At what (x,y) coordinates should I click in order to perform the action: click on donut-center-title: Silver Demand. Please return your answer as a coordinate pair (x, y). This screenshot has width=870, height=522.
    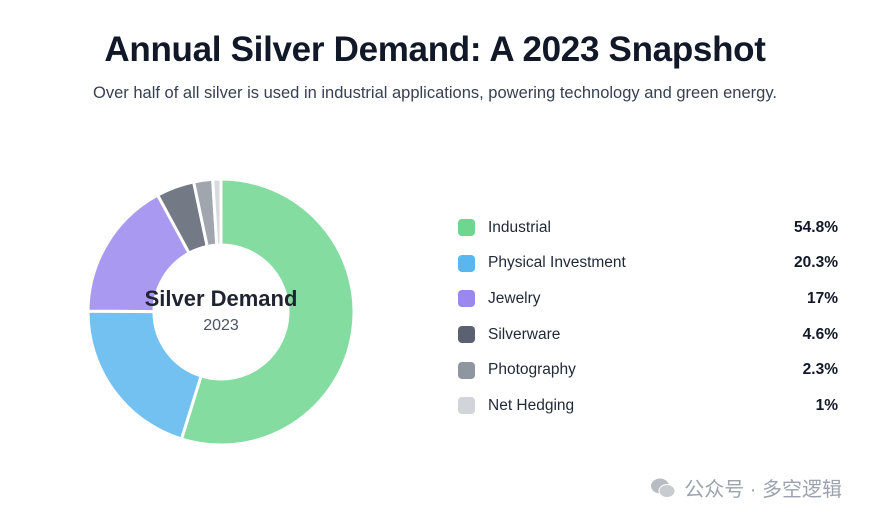
    Looking at the image, I should click on (221, 298).